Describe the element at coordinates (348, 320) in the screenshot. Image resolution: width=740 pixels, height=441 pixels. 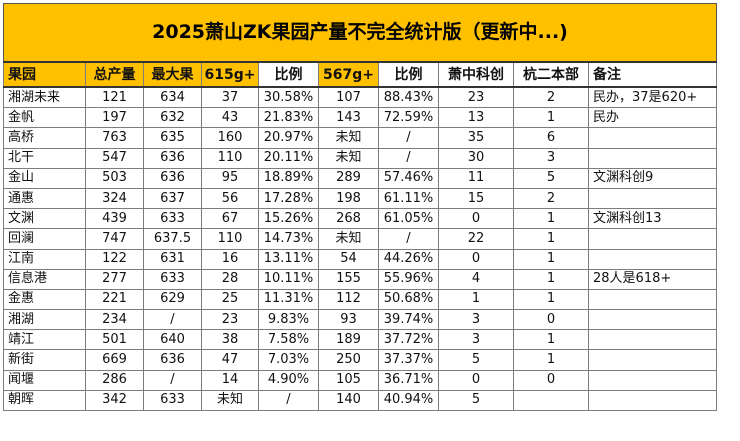
I see `count-567-plus-cell: 93` at that location.